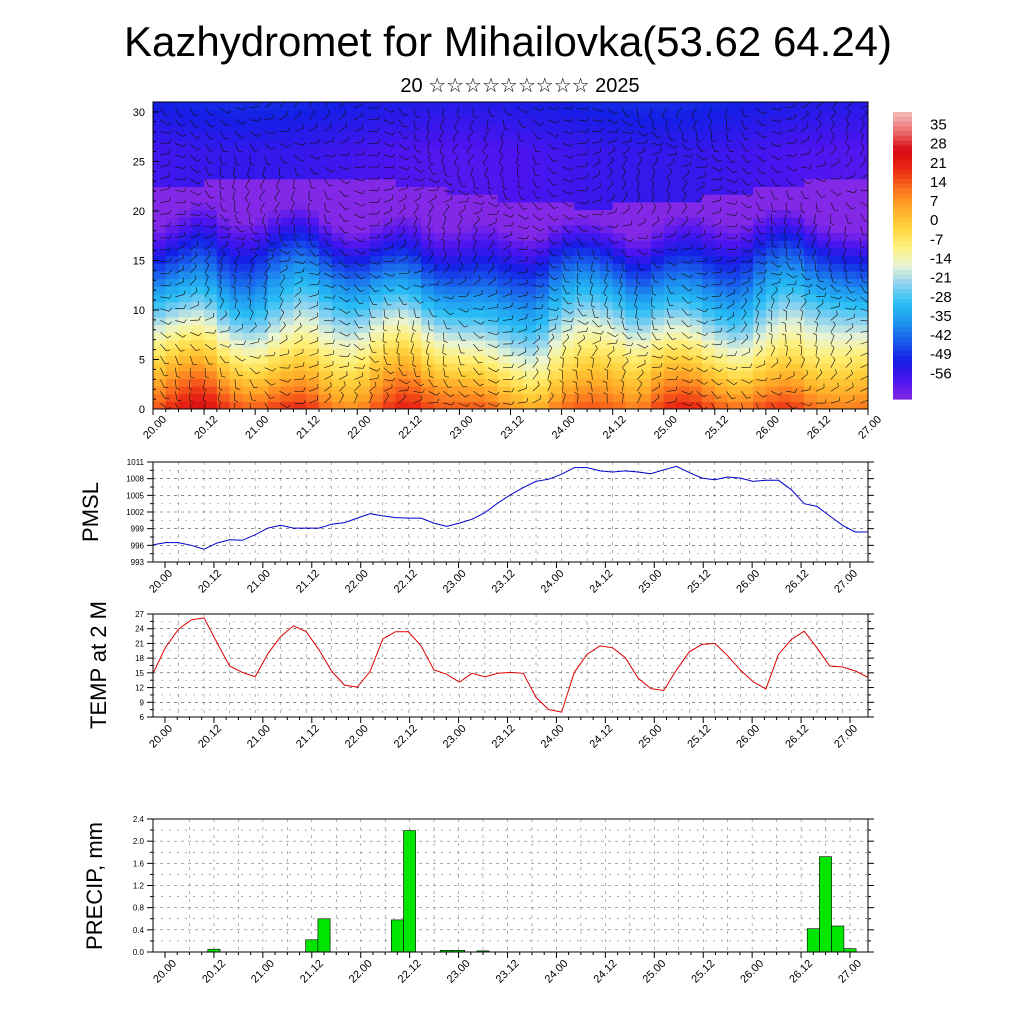 This screenshot has width=1024, height=1024. What do you see at coordinates (902, 306) in the screenshot?
I see `colorbar-swatch` at bounding box center [902, 306].